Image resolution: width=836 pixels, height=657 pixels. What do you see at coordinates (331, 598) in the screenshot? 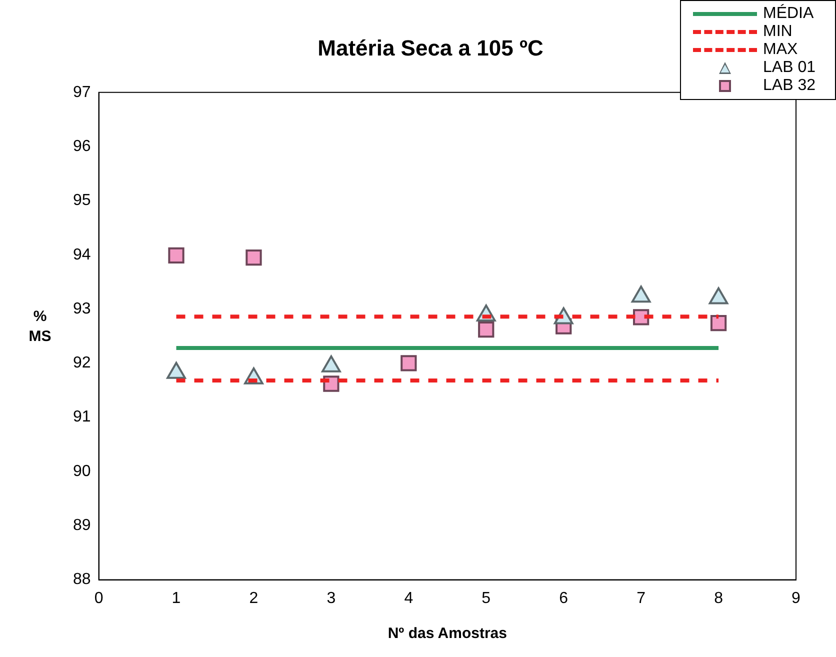
I see `x-tick-label: 3` at bounding box center [331, 598].